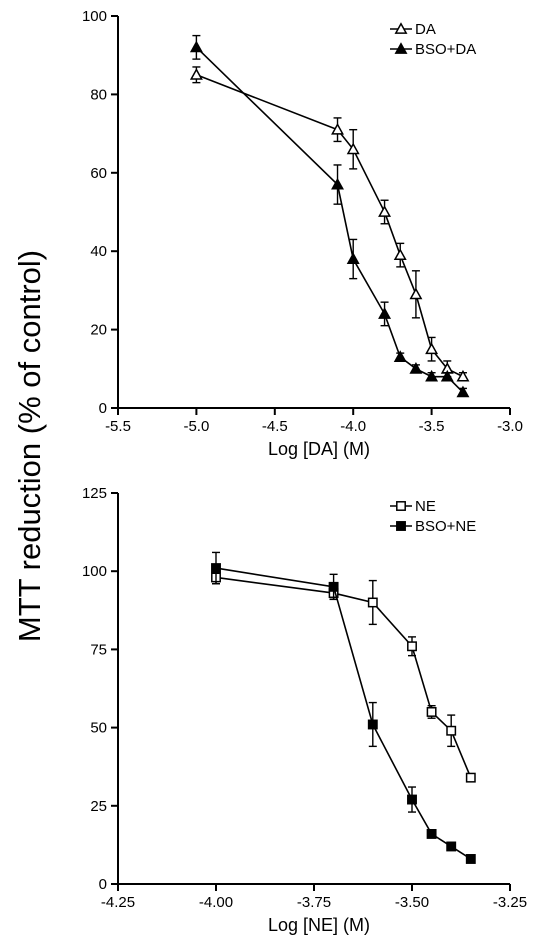 This screenshot has width=533, height=952. I want to click on legend-label: BSO+NE, so click(445, 526).